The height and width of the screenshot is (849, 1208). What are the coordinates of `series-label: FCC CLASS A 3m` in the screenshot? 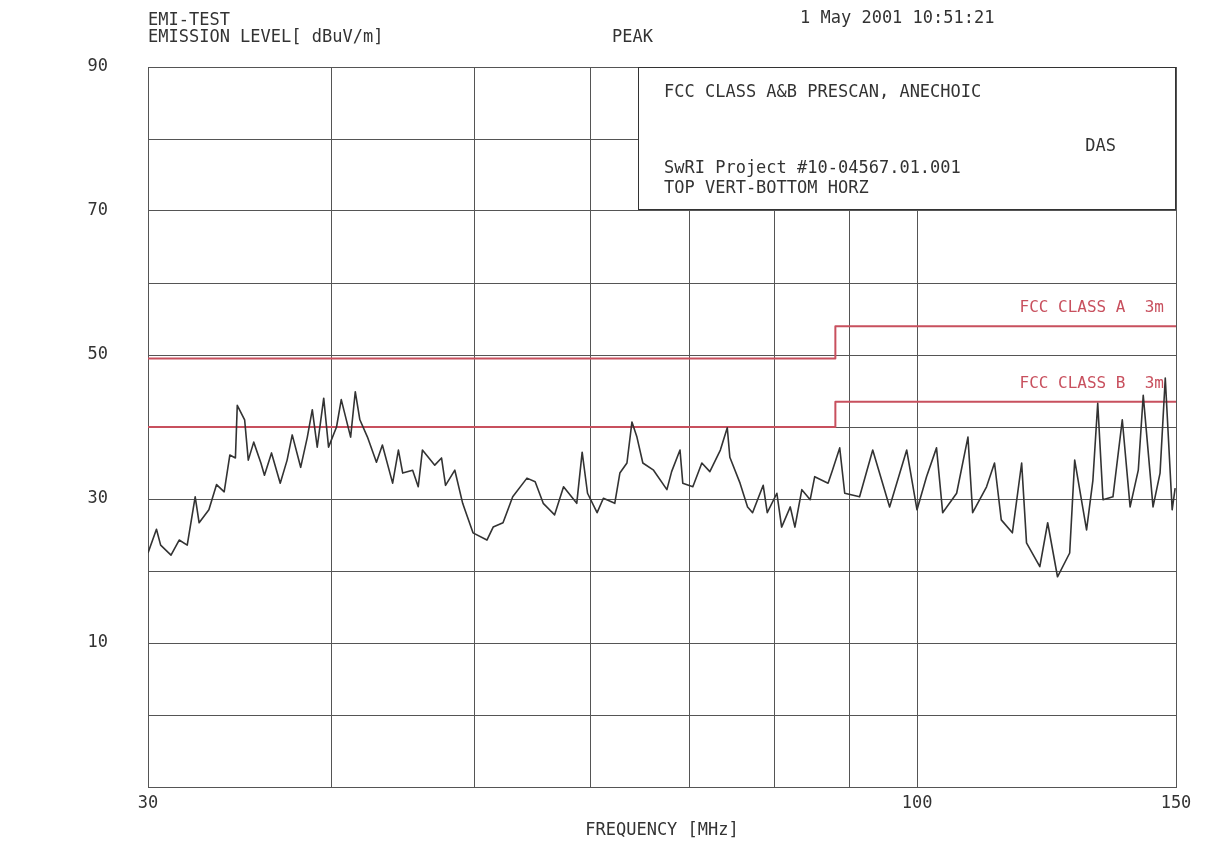 It's located at (1091, 307).